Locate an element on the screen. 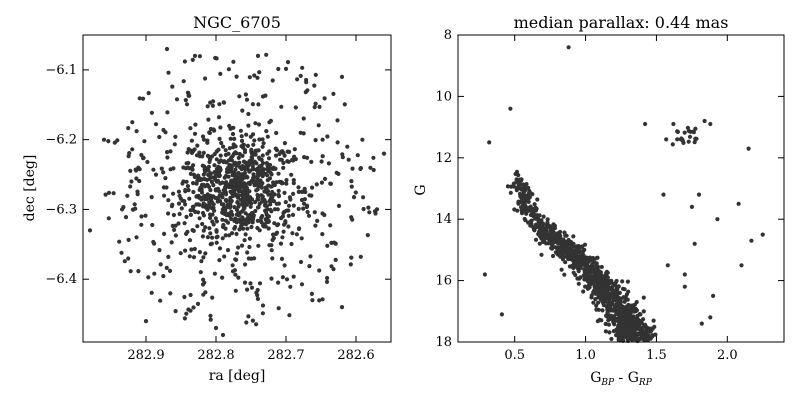 This screenshot has width=800, height=400. y-tick-label: 18 is located at coordinates (443, 342).